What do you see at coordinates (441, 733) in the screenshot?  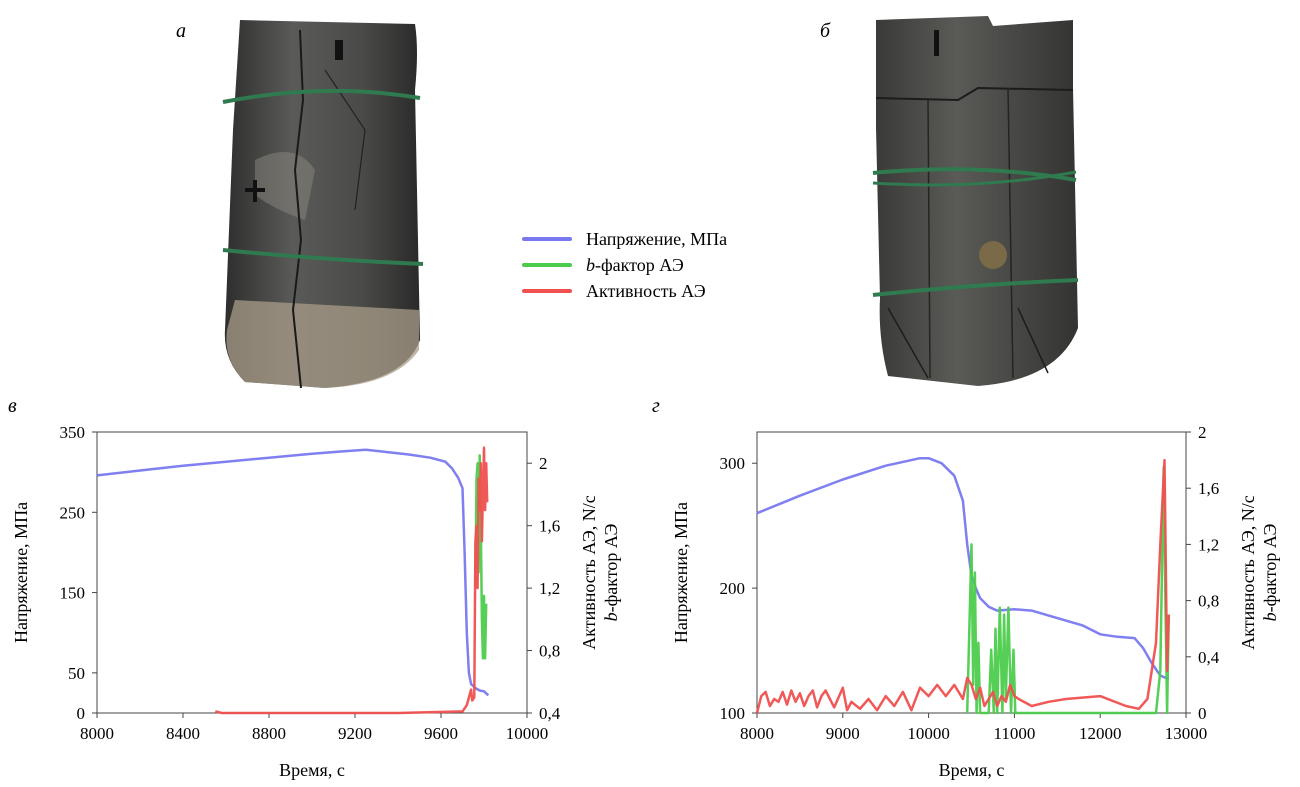 I see `x-tick-label: 9600` at bounding box center [441, 733].